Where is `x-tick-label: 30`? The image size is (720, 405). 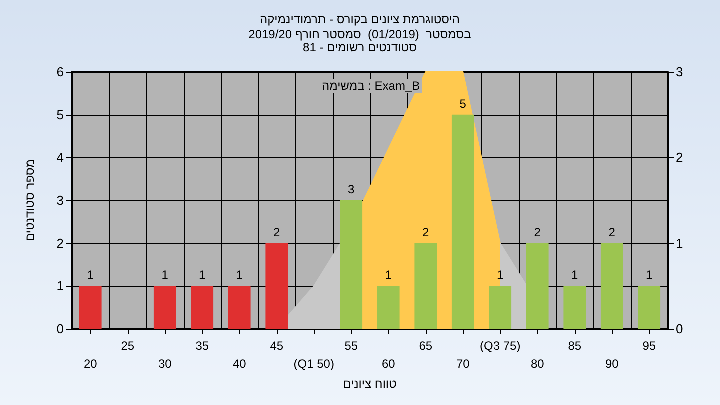
x-tick-label: 30 is located at coordinates (165, 364).